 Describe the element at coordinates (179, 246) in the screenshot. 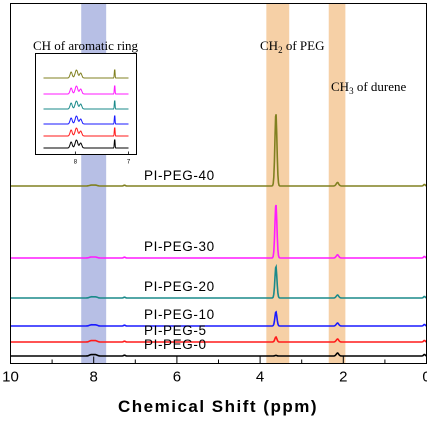

I see `series-label-pi-peg-30: PI-PEG-30` at that location.